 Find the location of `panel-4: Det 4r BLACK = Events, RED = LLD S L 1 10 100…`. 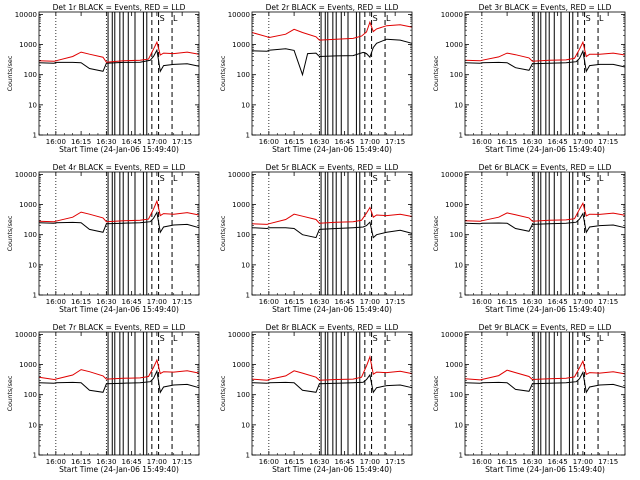

panel-4: Det 4r BLACK = Events, RED = LLD S L 1 10 100… is located at coordinates (103, 238).